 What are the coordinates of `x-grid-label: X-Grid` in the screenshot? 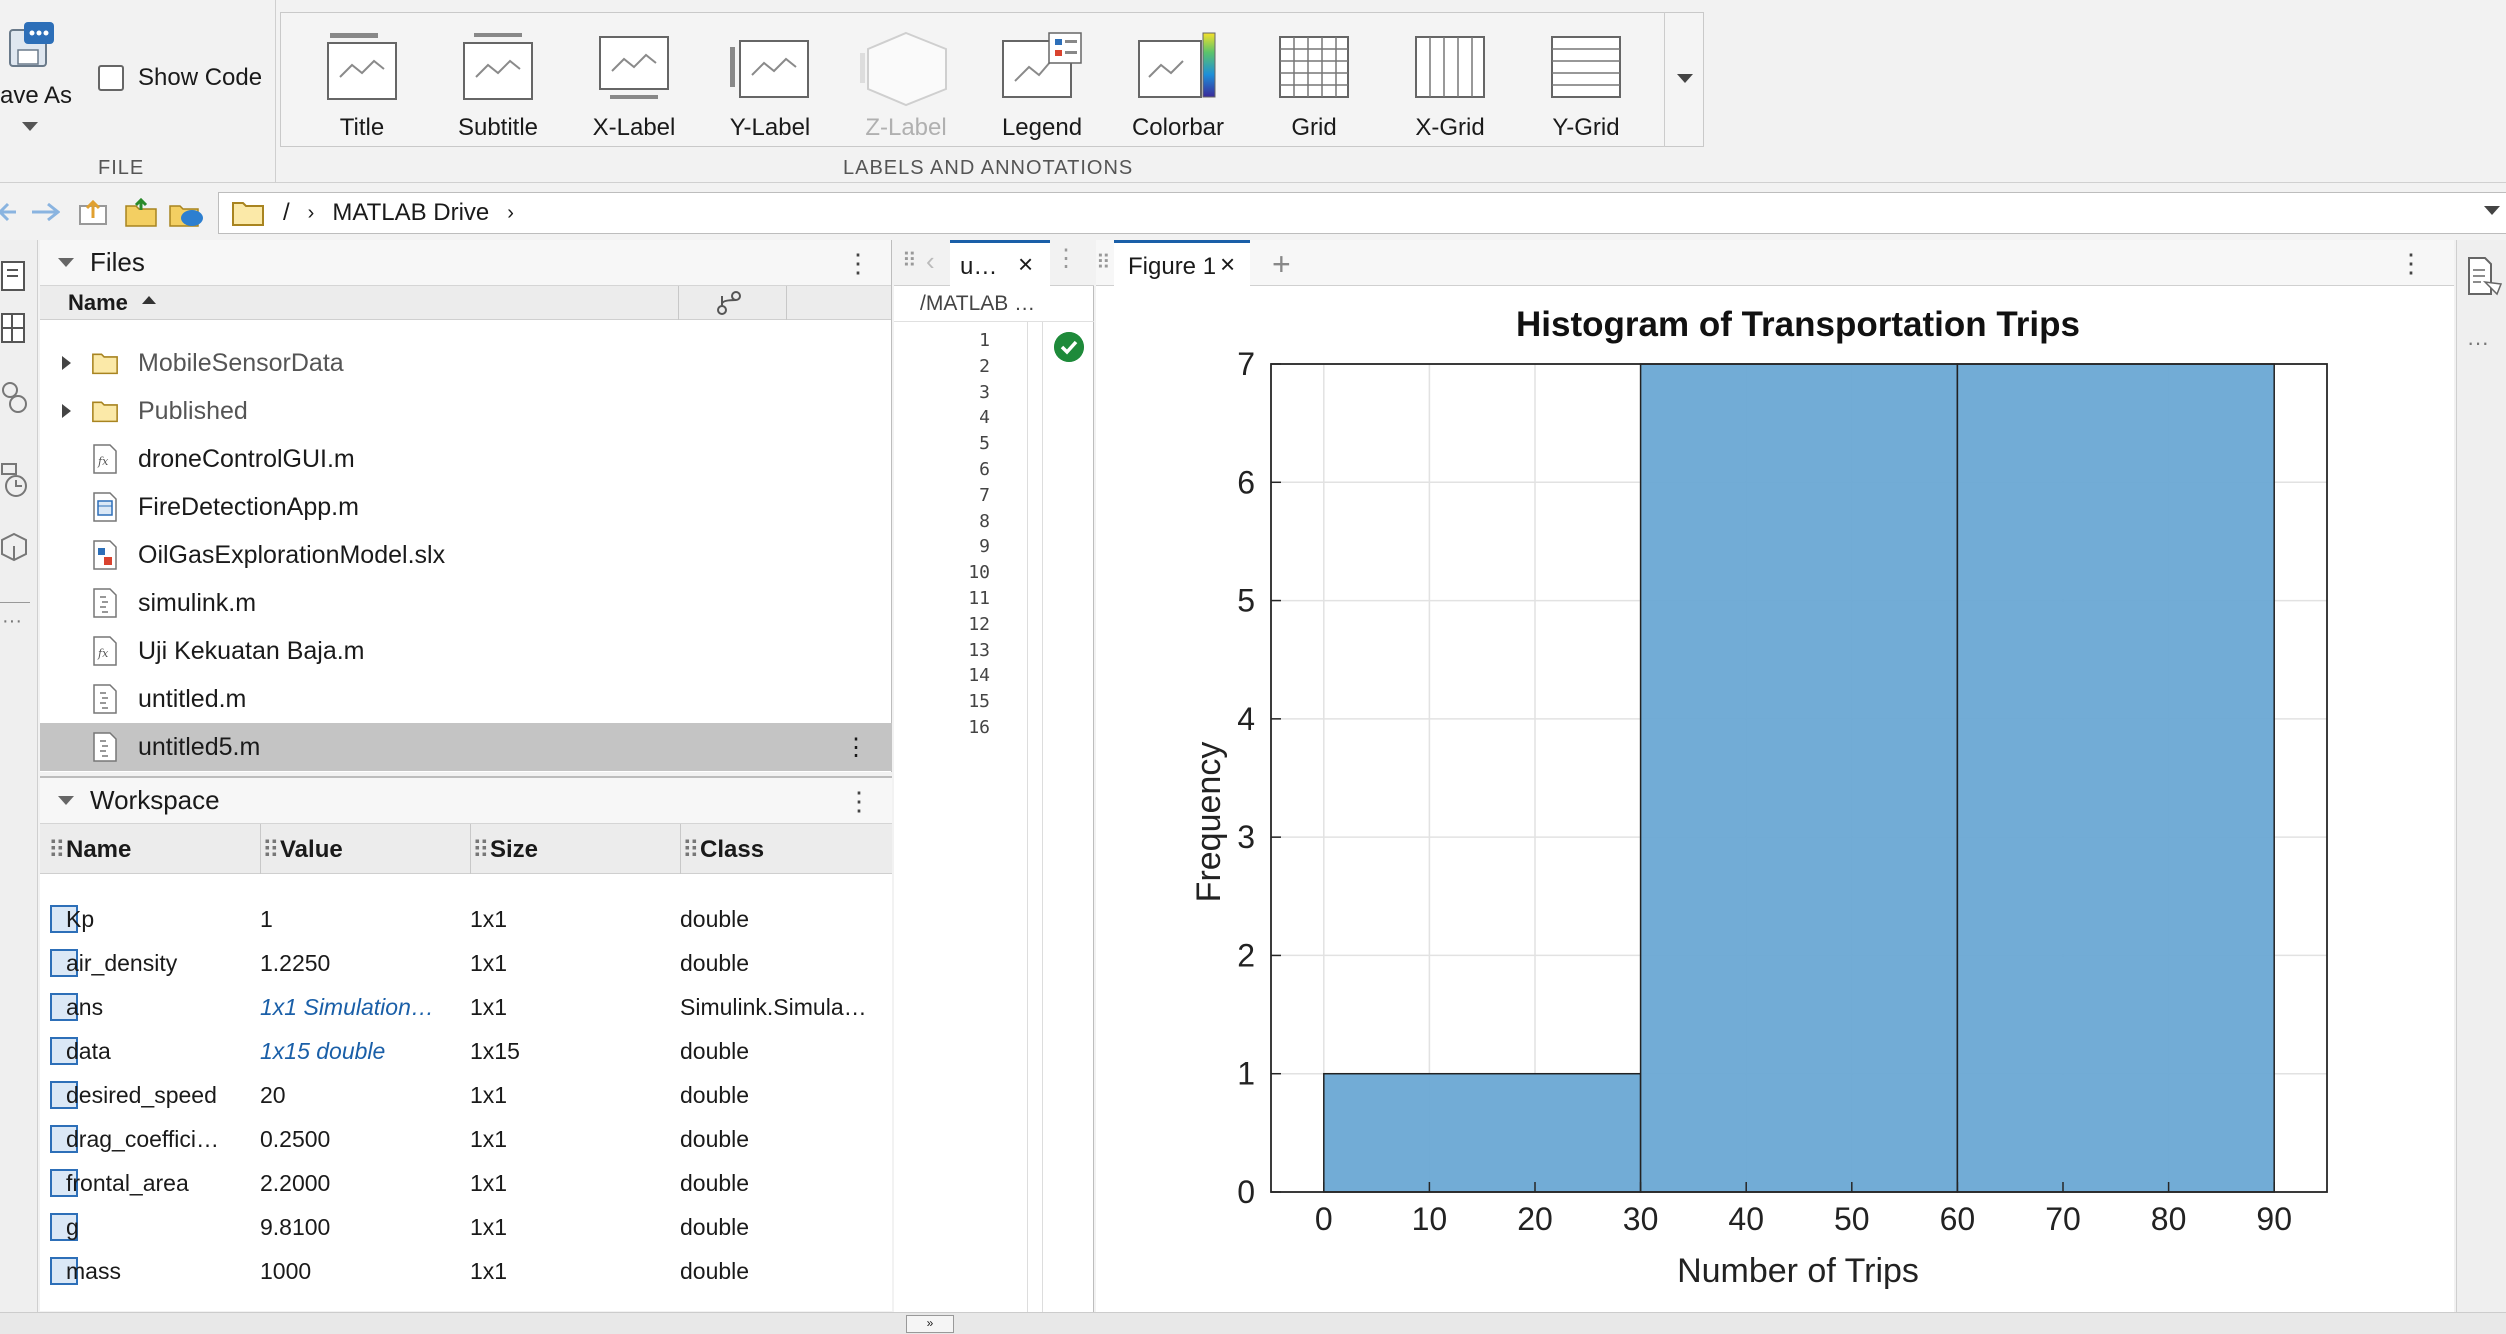 It's located at (1450, 127).